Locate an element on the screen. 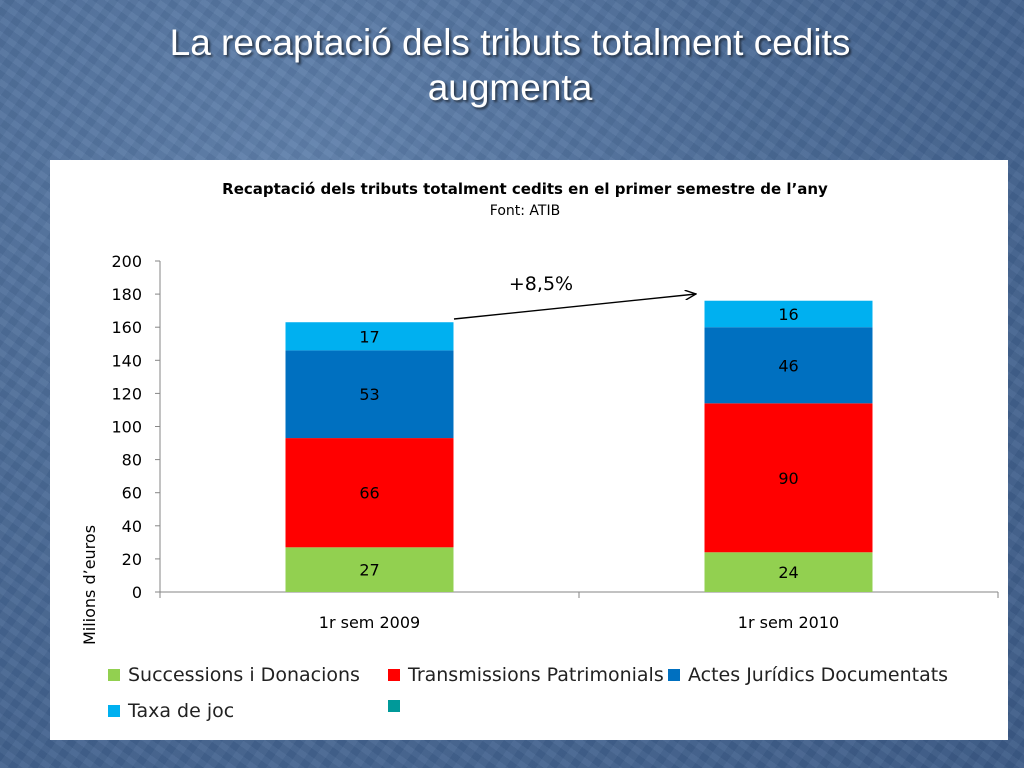 The width and height of the screenshot is (1024, 768). y-tick-label: 0 is located at coordinates (137, 592).